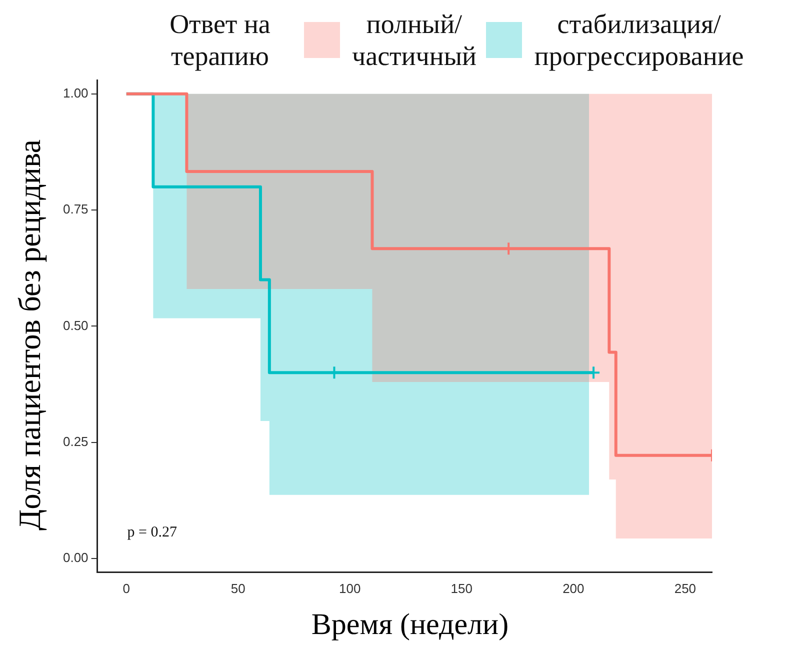 This screenshot has height=646, width=800. What do you see at coordinates (238, 588) in the screenshot?
I see `x-tick-label: 50` at bounding box center [238, 588].